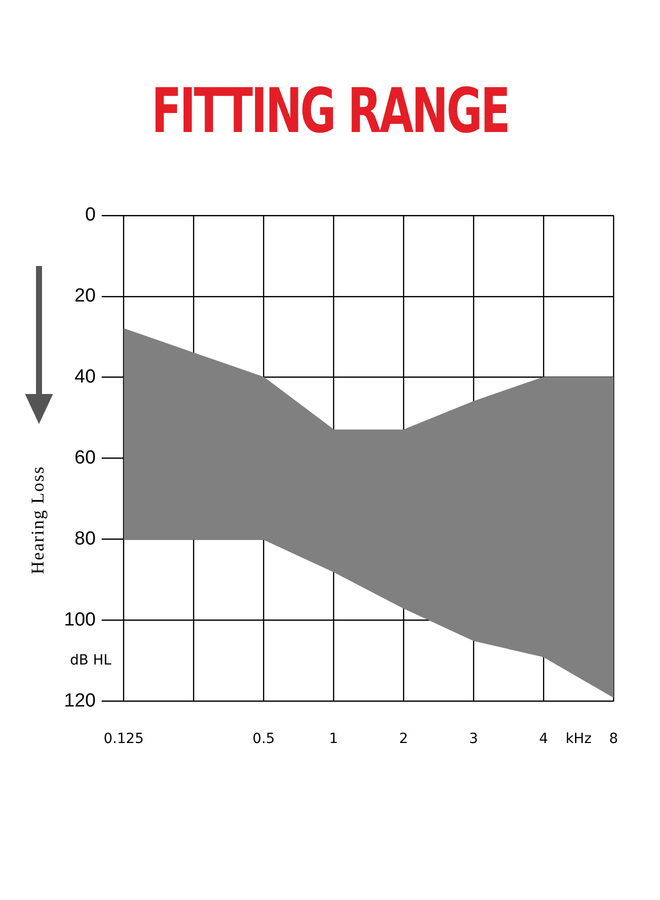 The image size is (660, 900). I want to click on x-axis-title: kHz, so click(579, 739).